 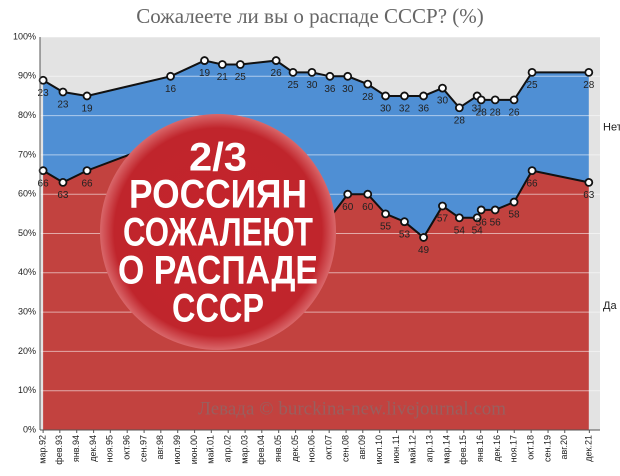 I want to click on x-tick-label: окт.18, so click(x=531, y=447).